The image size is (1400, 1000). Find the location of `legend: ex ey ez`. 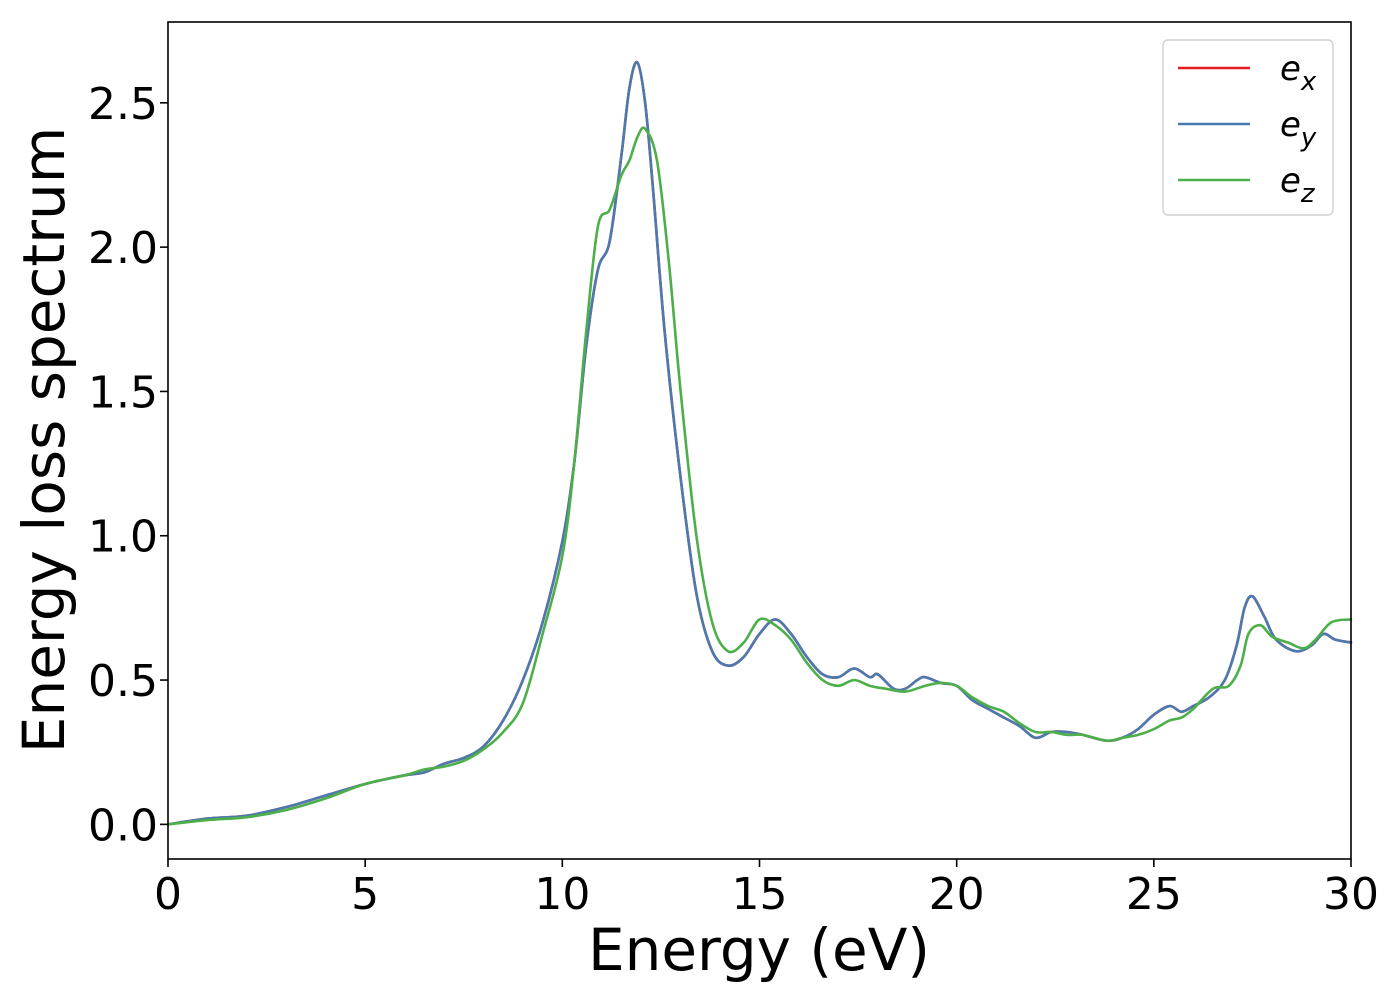

legend: ex ey ez is located at coordinates (1248, 127).